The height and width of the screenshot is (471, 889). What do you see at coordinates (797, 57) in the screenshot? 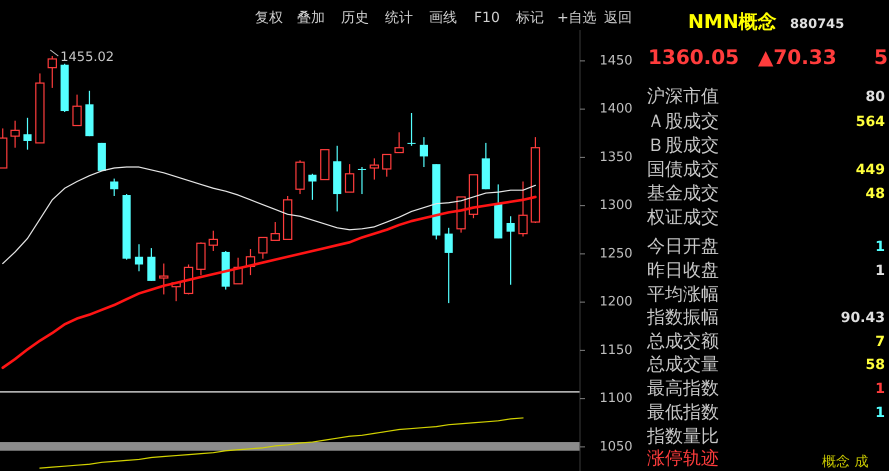
I see `text: ▲70.33` at bounding box center [797, 57].